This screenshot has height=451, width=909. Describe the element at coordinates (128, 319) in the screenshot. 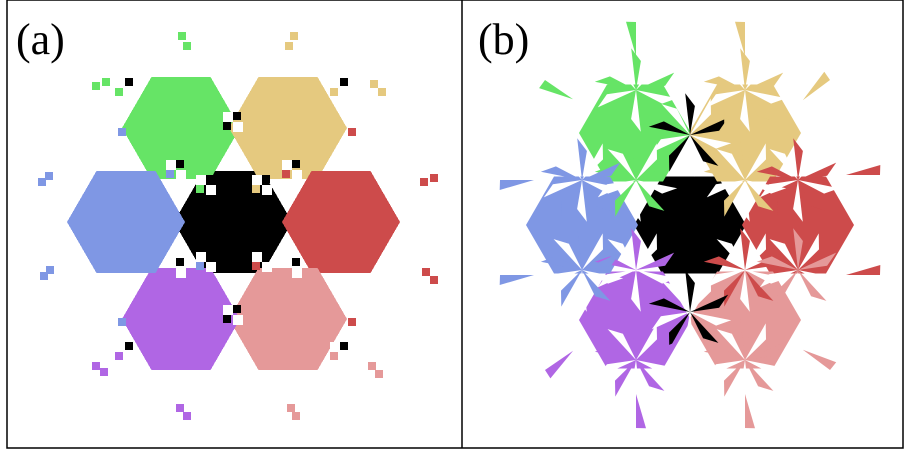

I see `hex-pixel-bottom-left` at that location.